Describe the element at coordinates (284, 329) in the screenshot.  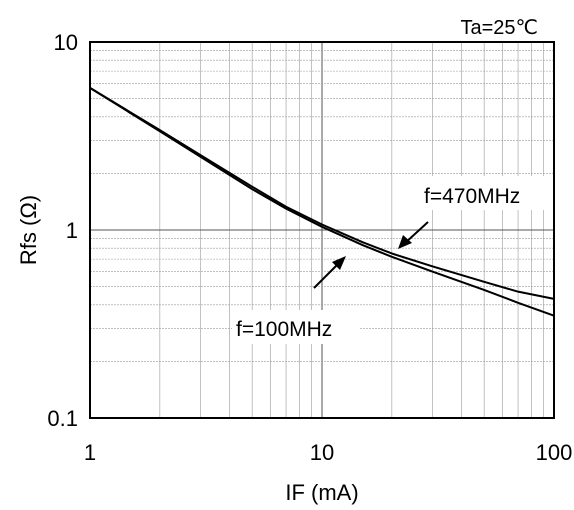
I see `annotation-f100: f=100MHz` at that location.